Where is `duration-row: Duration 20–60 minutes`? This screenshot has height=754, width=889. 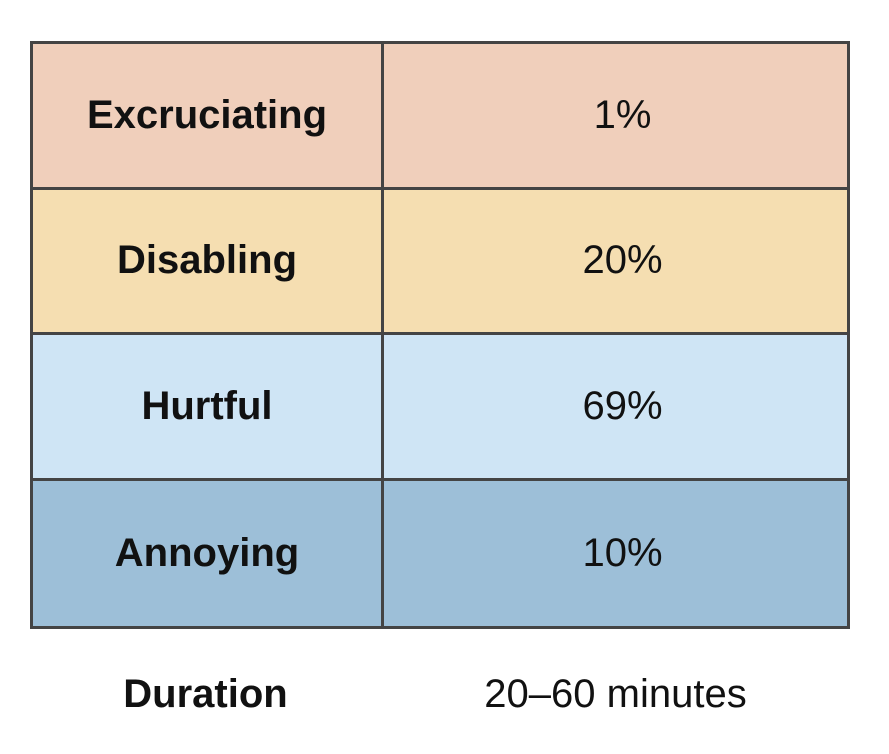 duration-row: Duration 20–60 minutes is located at coordinates (440, 694).